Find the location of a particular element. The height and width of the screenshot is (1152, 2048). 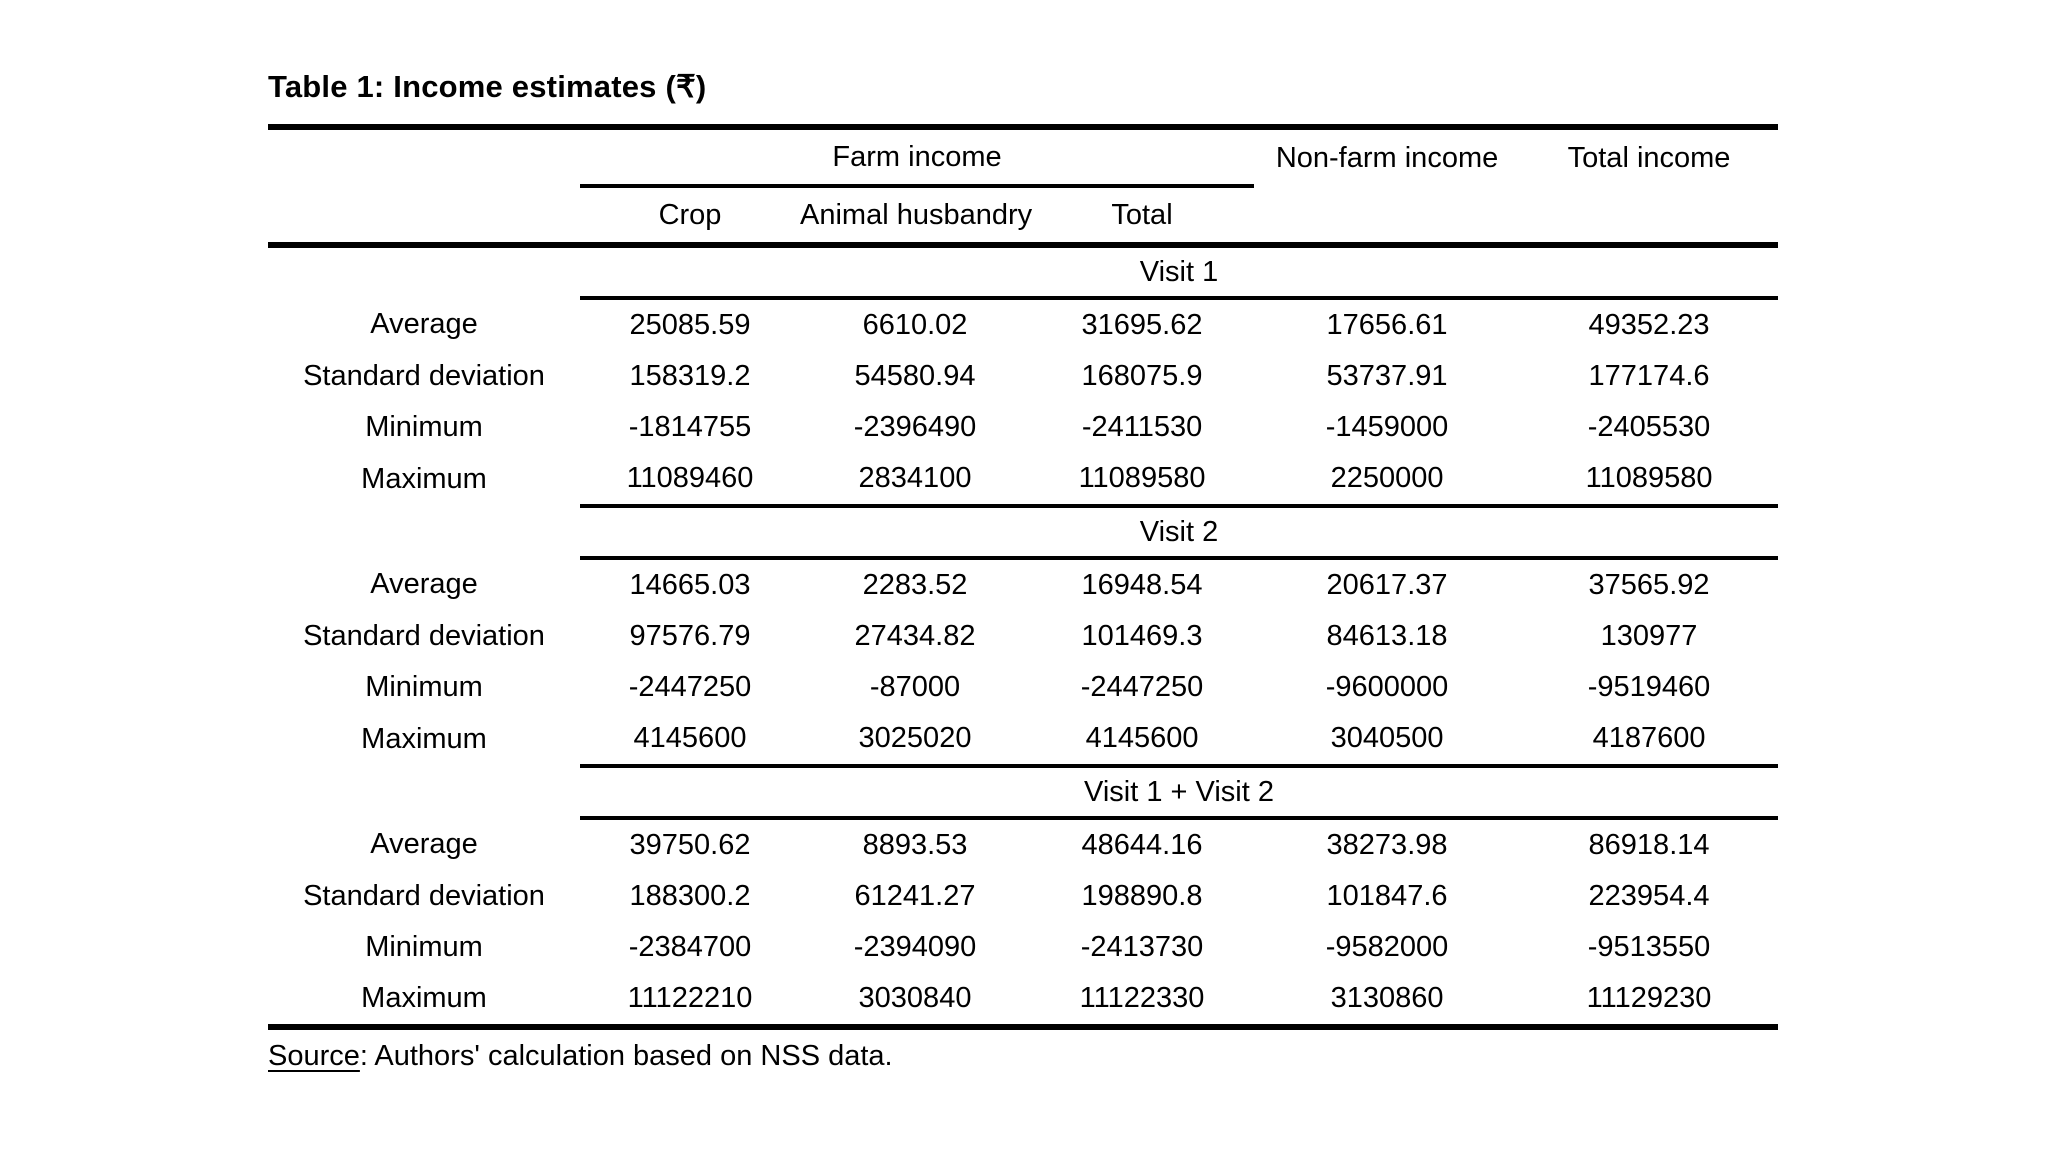

data-cell: 2250000 is located at coordinates (1387, 478).